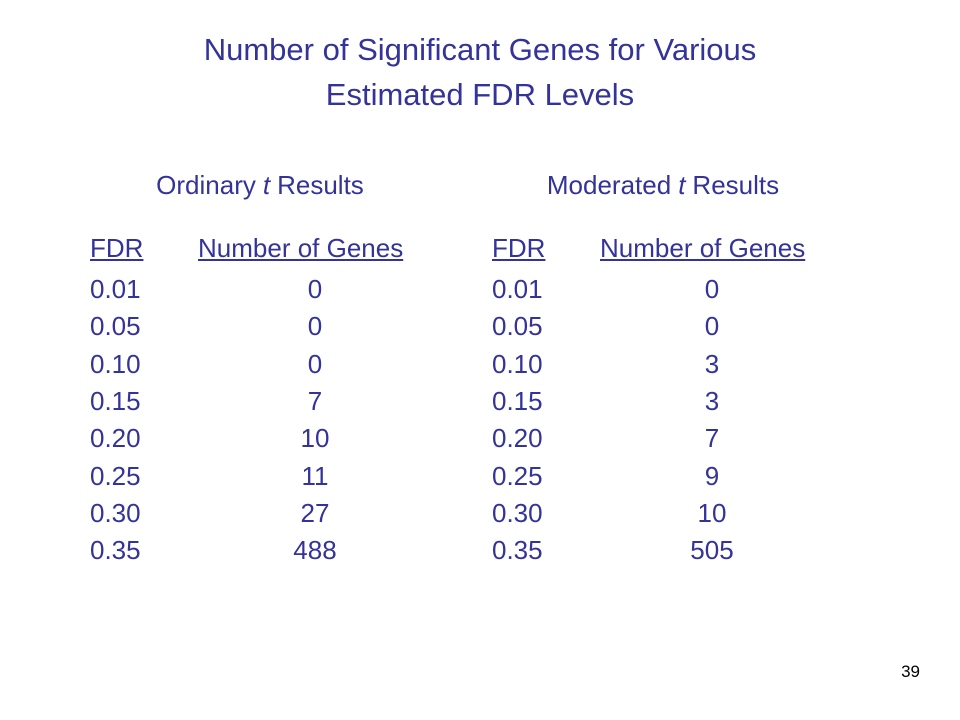  I want to click on table-caption: Moderated t Results, so click(663, 185).